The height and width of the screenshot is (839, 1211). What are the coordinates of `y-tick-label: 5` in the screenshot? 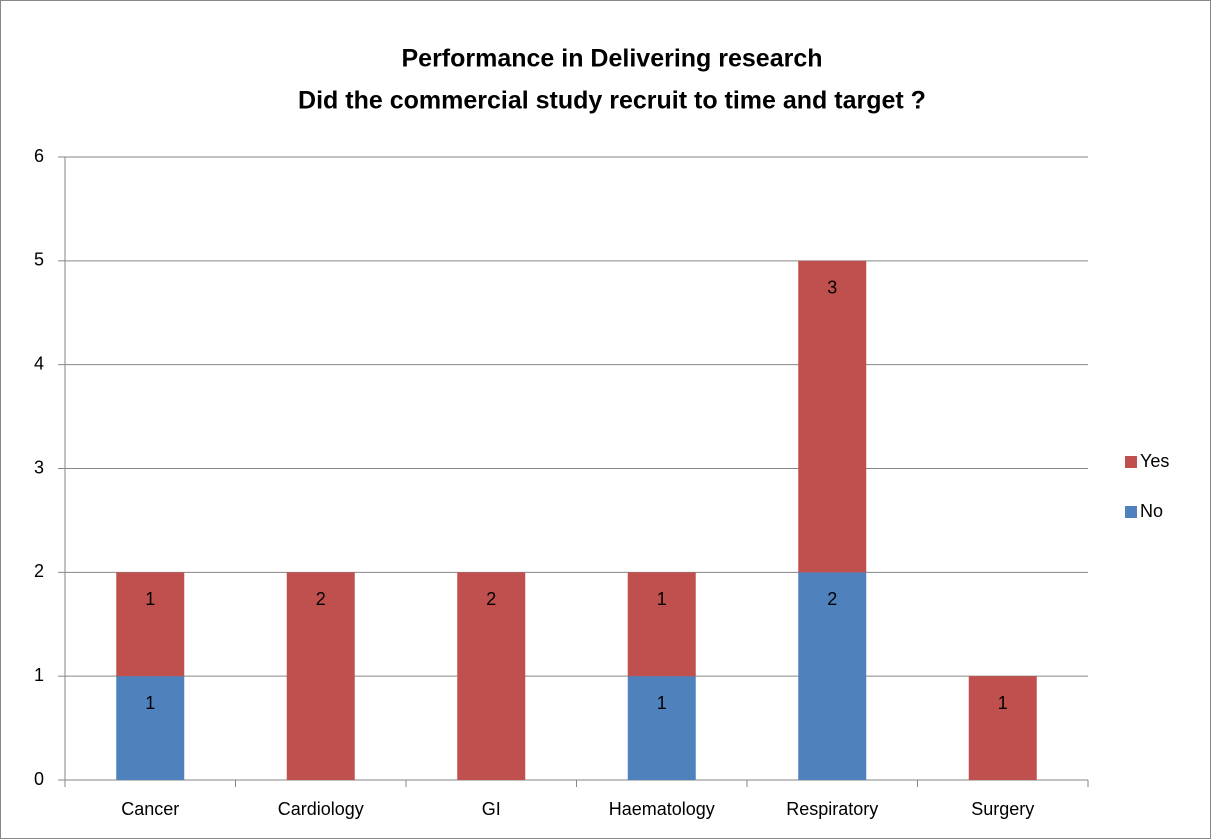 It's located at (39, 260).